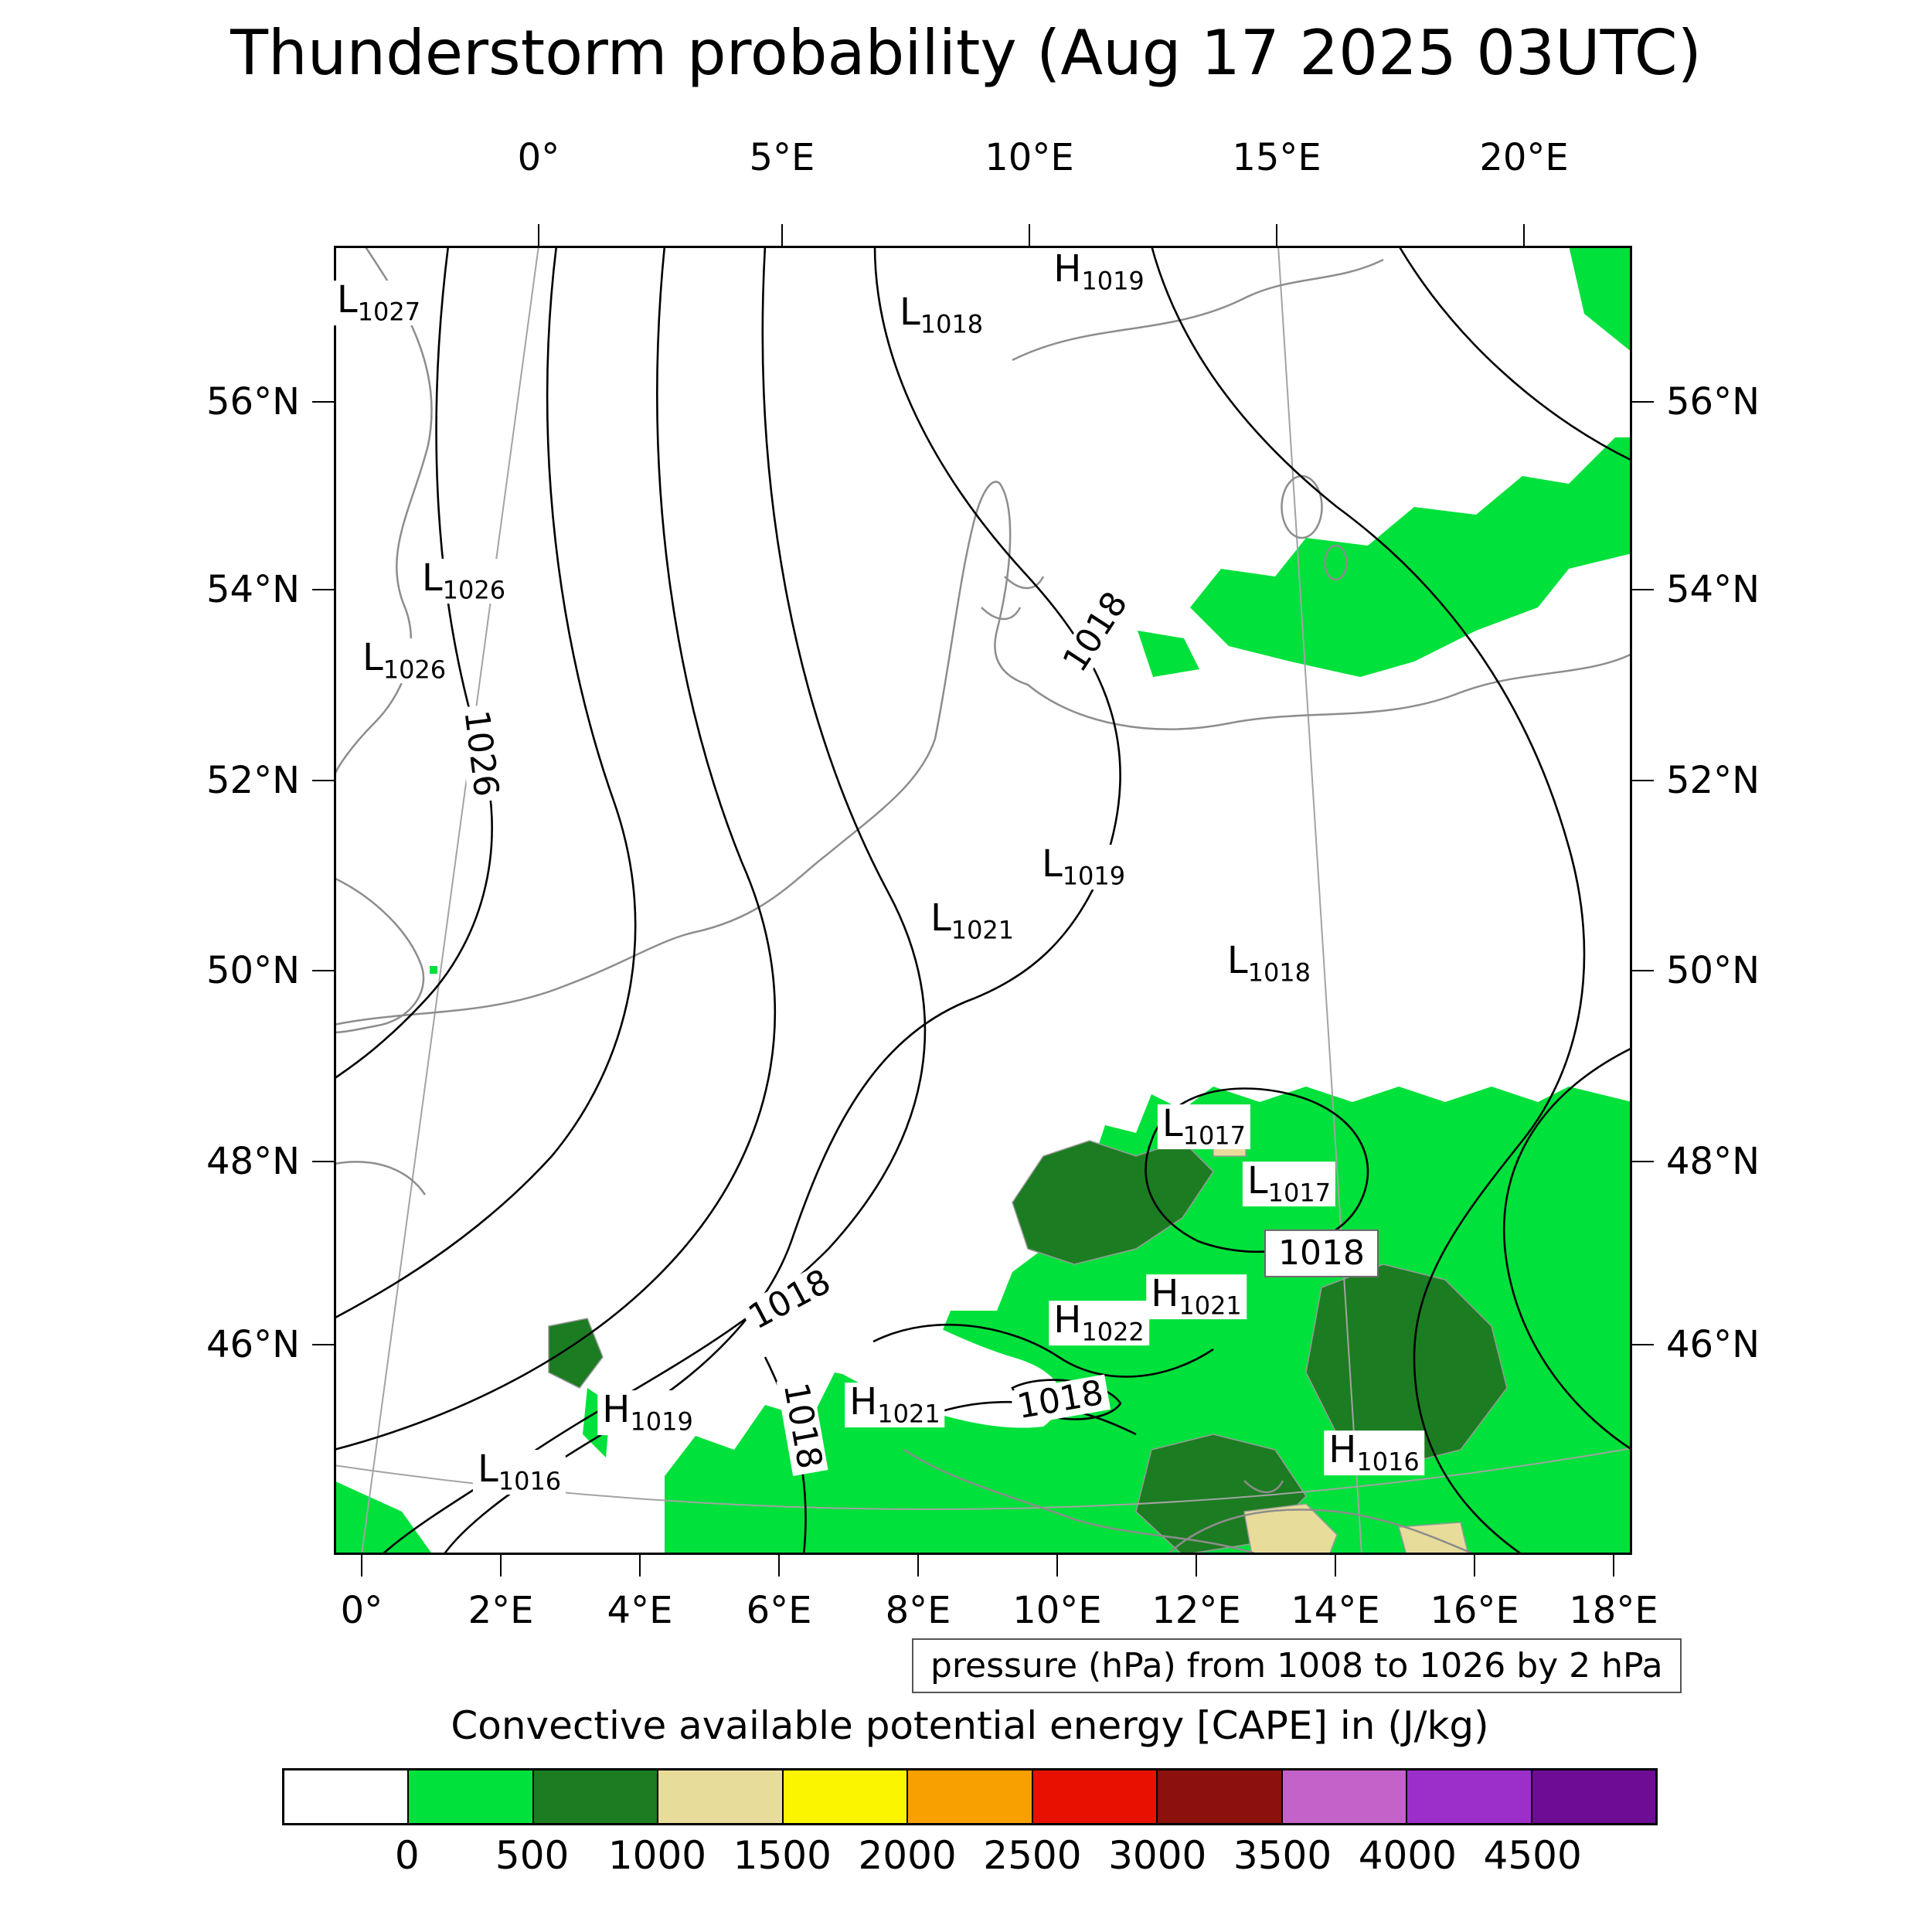 The image size is (1932, 1932). I want to click on cape-colorbar, so click(970, 1797).